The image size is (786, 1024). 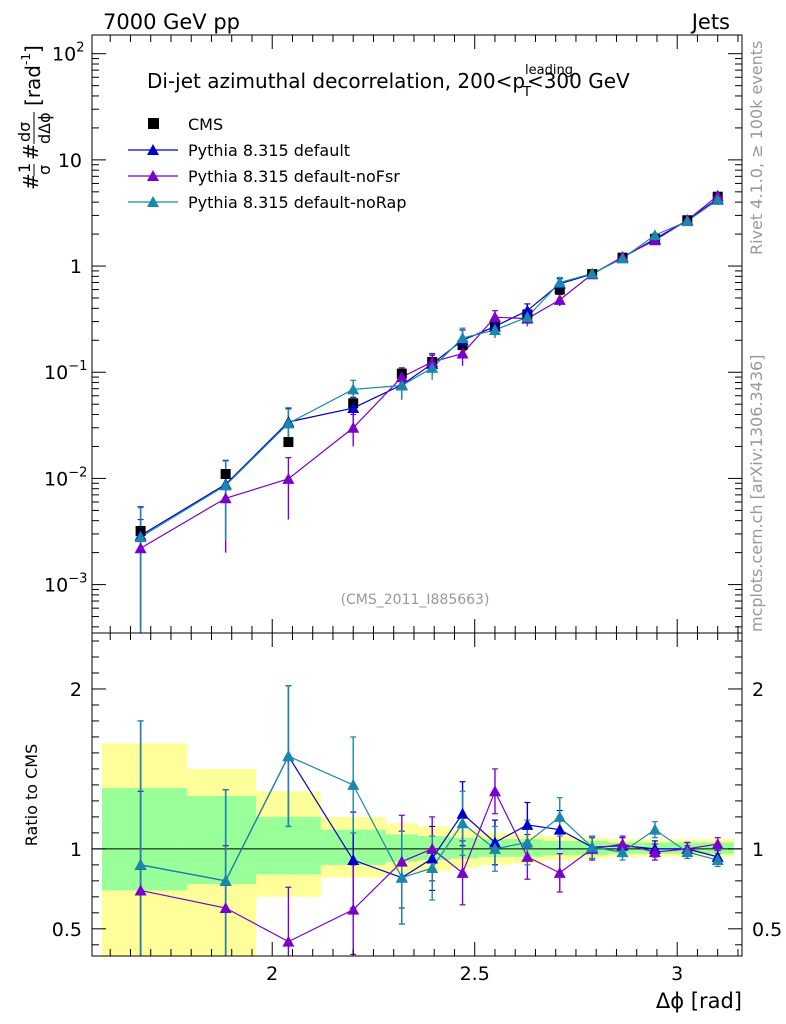 I want to click on legend-label: CMS, so click(x=205, y=124).